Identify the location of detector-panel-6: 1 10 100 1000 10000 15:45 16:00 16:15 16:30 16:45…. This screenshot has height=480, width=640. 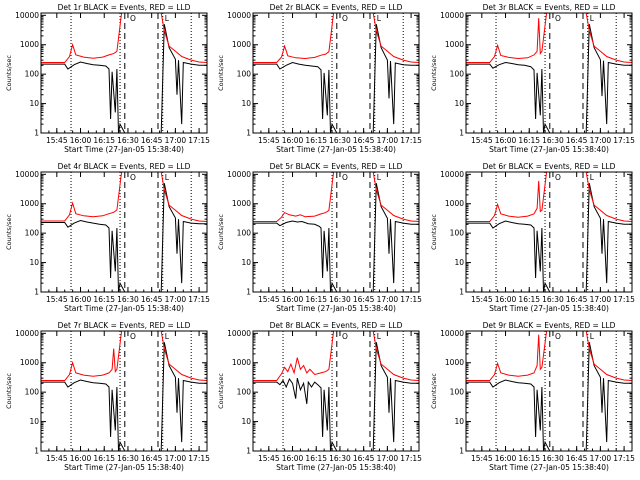
(532, 237).